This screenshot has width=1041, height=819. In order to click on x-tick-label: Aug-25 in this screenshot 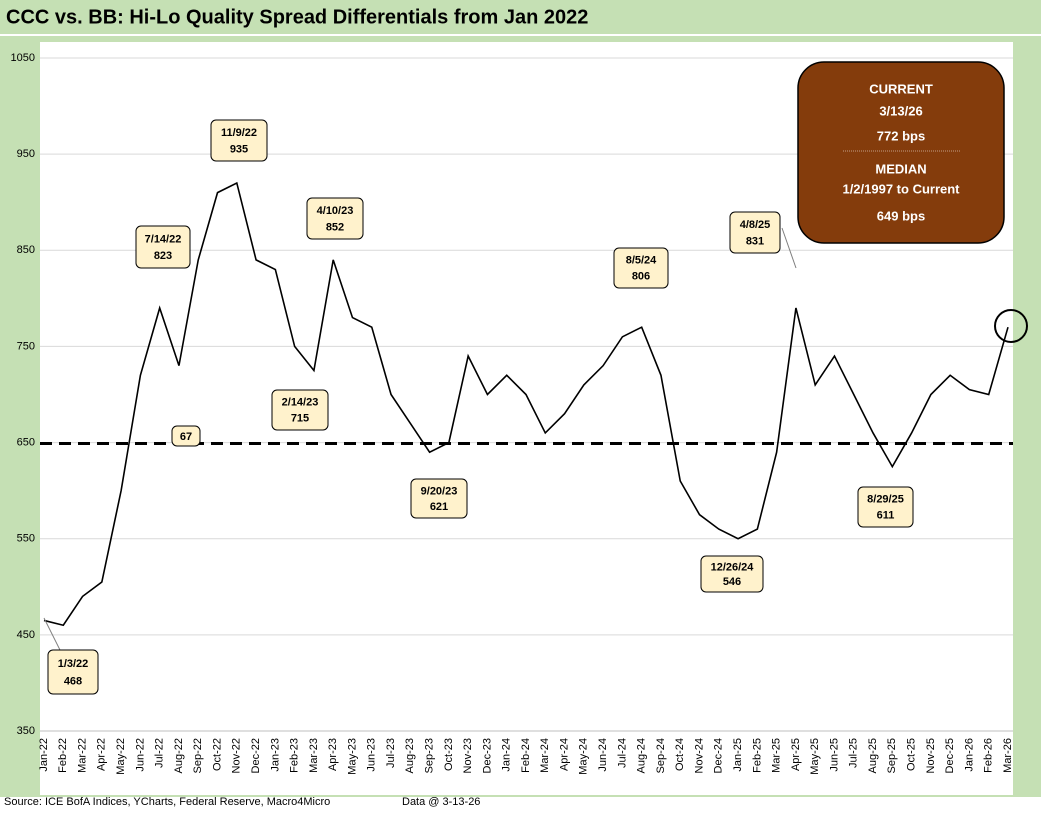, I will do `click(873, 755)`.